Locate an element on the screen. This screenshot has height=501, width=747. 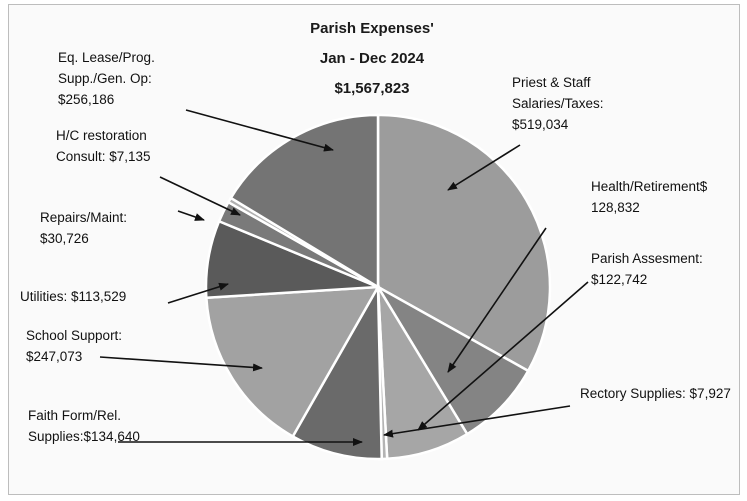
slice-label-7-line-1: Utilities: $113,529 is located at coordinates (73, 296).